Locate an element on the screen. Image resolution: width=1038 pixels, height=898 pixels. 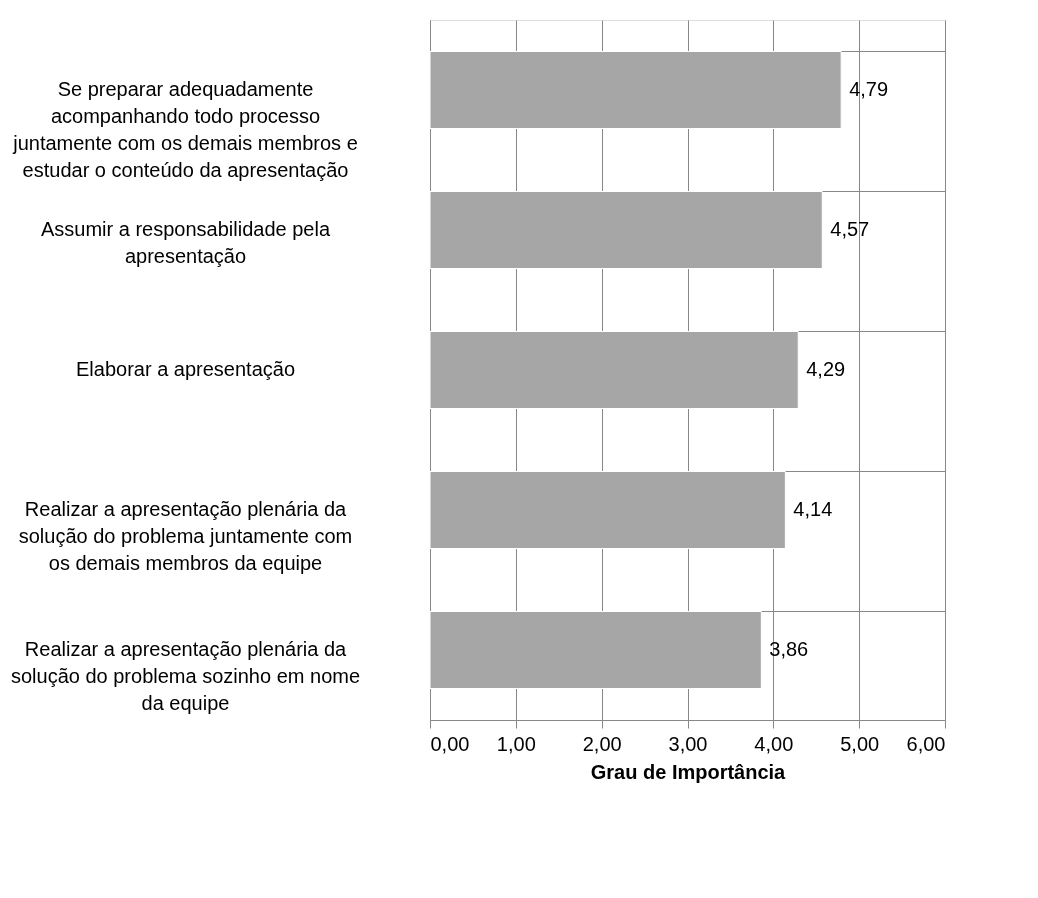
y-tick-label: Realizar a apresentação plenária da solução do problema juntamente com os demais membros da equipe is located at coordinates (185, 536).